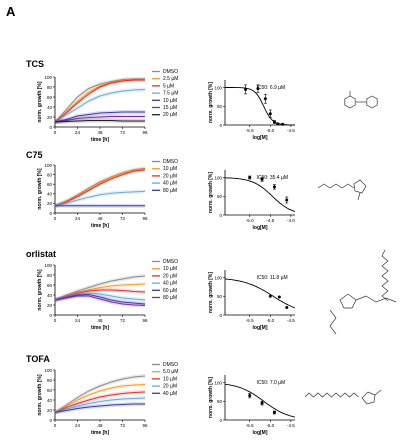 This screenshot has height=446, width=400. Describe the element at coordinates (170, 291) in the screenshot. I see `legend-label: 60 µM` at that location.